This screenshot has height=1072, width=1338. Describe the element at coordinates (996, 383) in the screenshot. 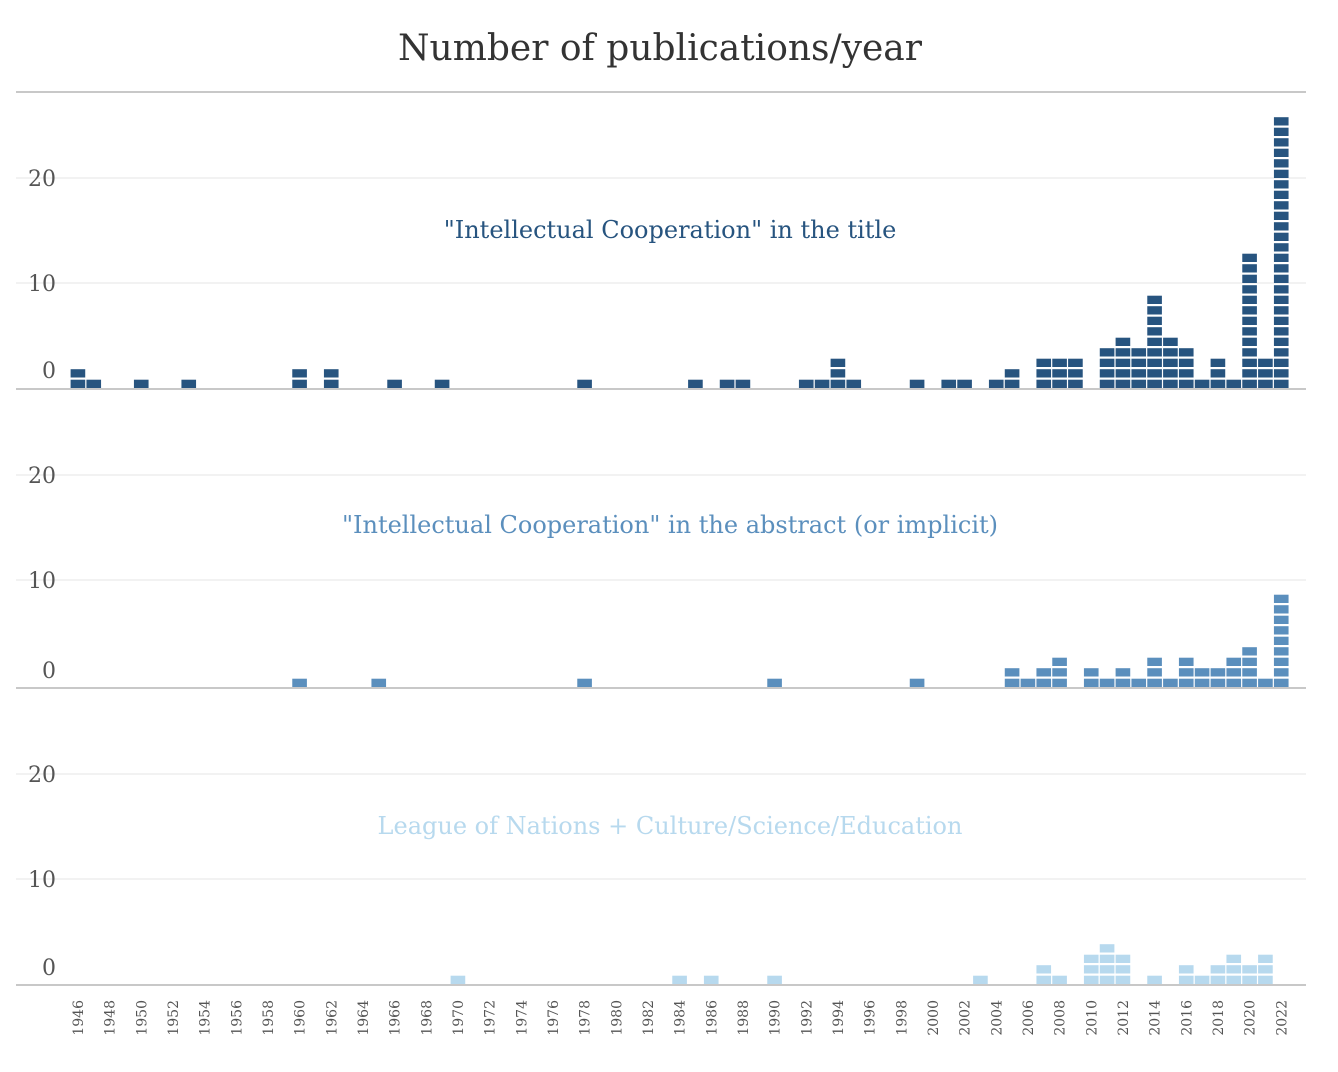

I see `bar-unit-2004` at that location.